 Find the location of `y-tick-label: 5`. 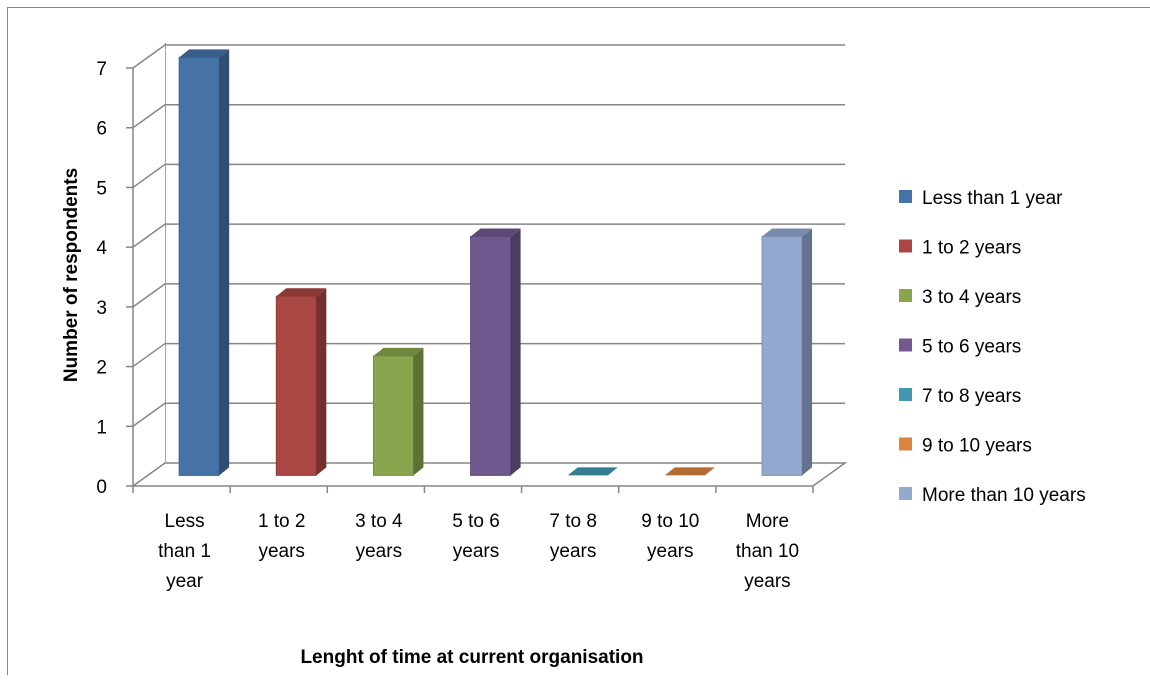

y-tick-label: 5 is located at coordinates (101, 188).